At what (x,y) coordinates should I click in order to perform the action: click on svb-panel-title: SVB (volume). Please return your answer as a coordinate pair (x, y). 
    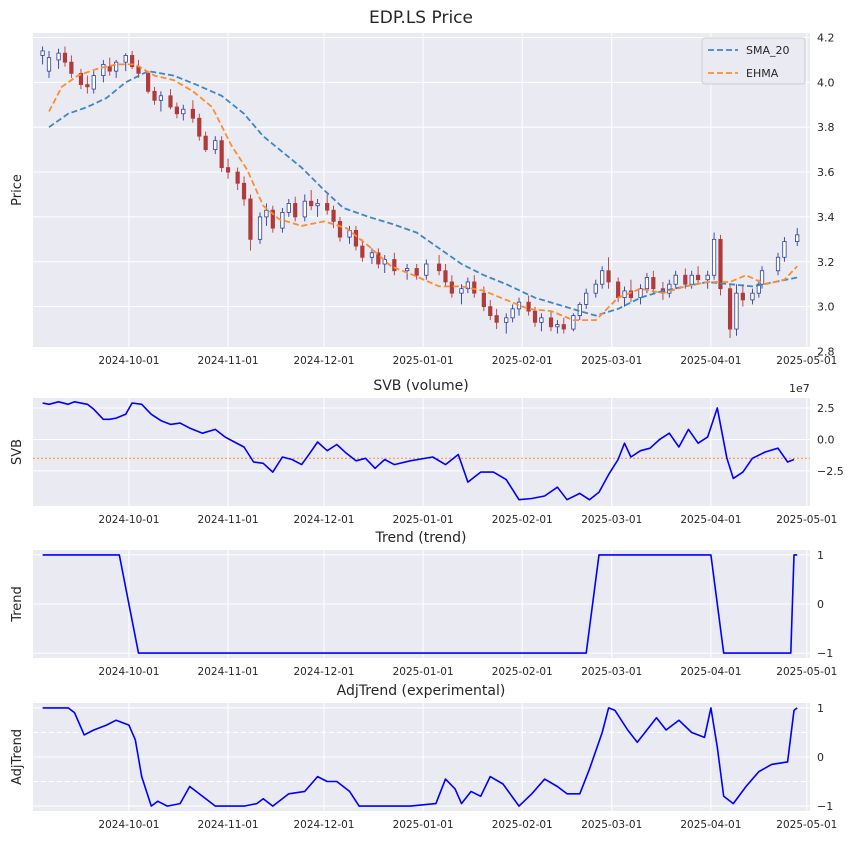
    Looking at the image, I should click on (420, 386).